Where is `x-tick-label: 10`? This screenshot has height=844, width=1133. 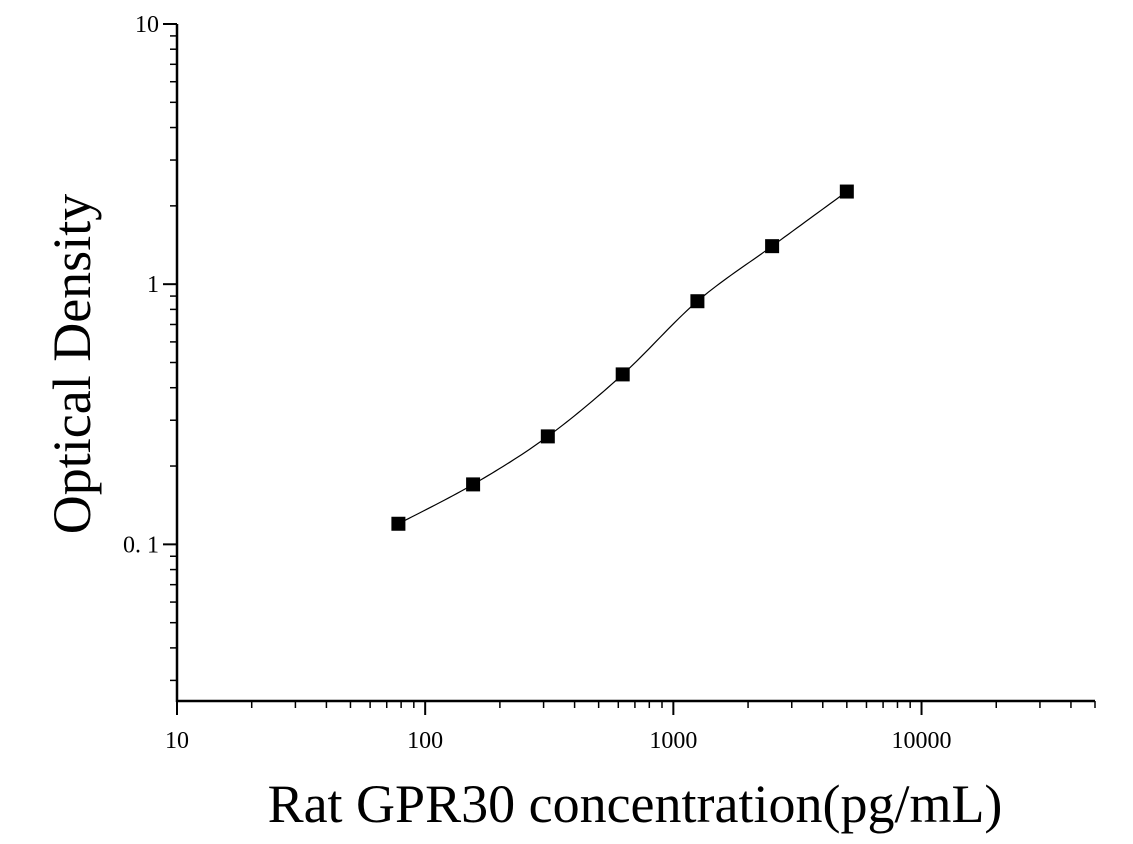 x-tick-label: 10 is located at coordinates (177, 741).